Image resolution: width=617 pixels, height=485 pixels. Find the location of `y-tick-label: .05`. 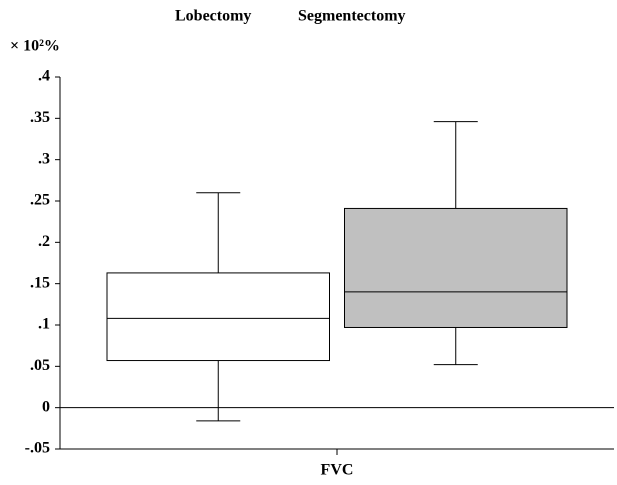

y-tick-label: .05 is located at coordinates (40, 365).